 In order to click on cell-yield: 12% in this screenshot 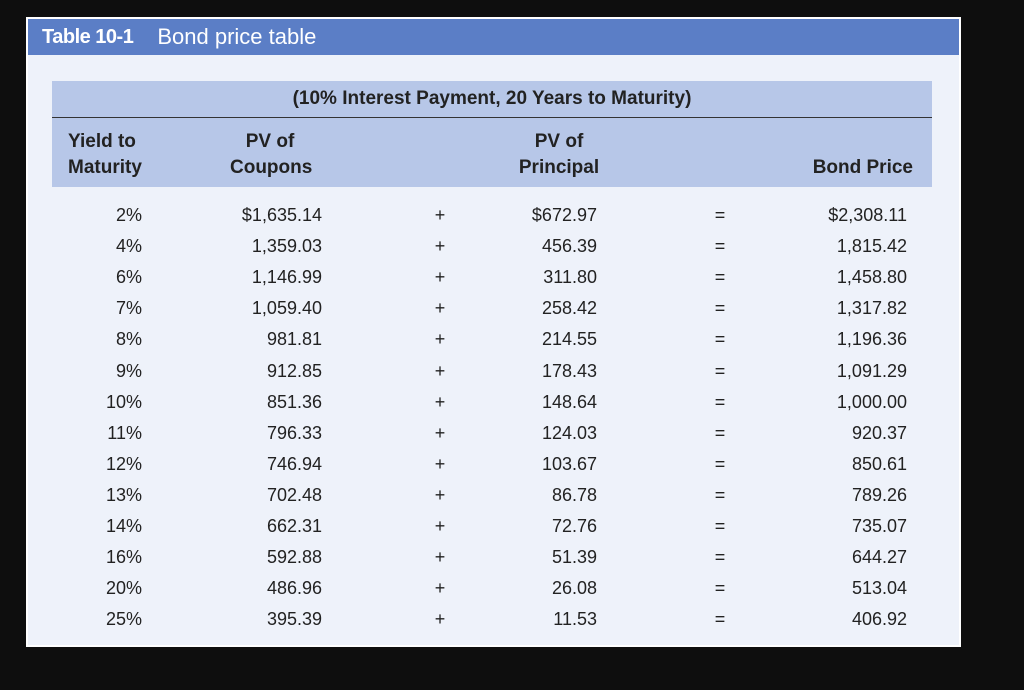, I will do `click(123, 463)`.